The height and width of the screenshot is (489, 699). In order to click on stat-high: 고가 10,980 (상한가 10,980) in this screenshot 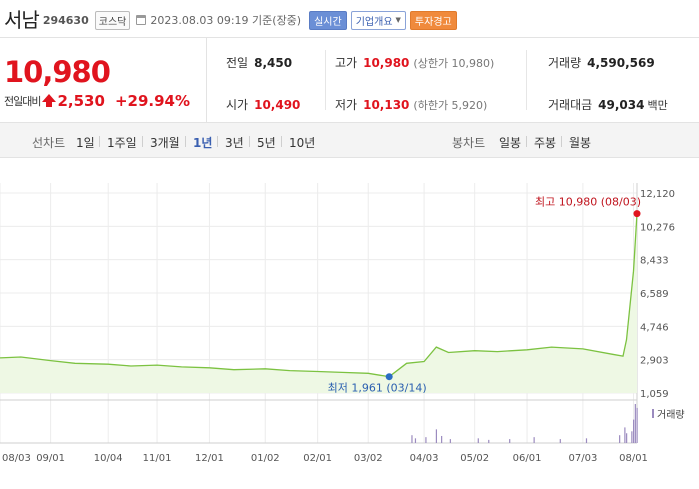, I will do `click(414, 62)`.